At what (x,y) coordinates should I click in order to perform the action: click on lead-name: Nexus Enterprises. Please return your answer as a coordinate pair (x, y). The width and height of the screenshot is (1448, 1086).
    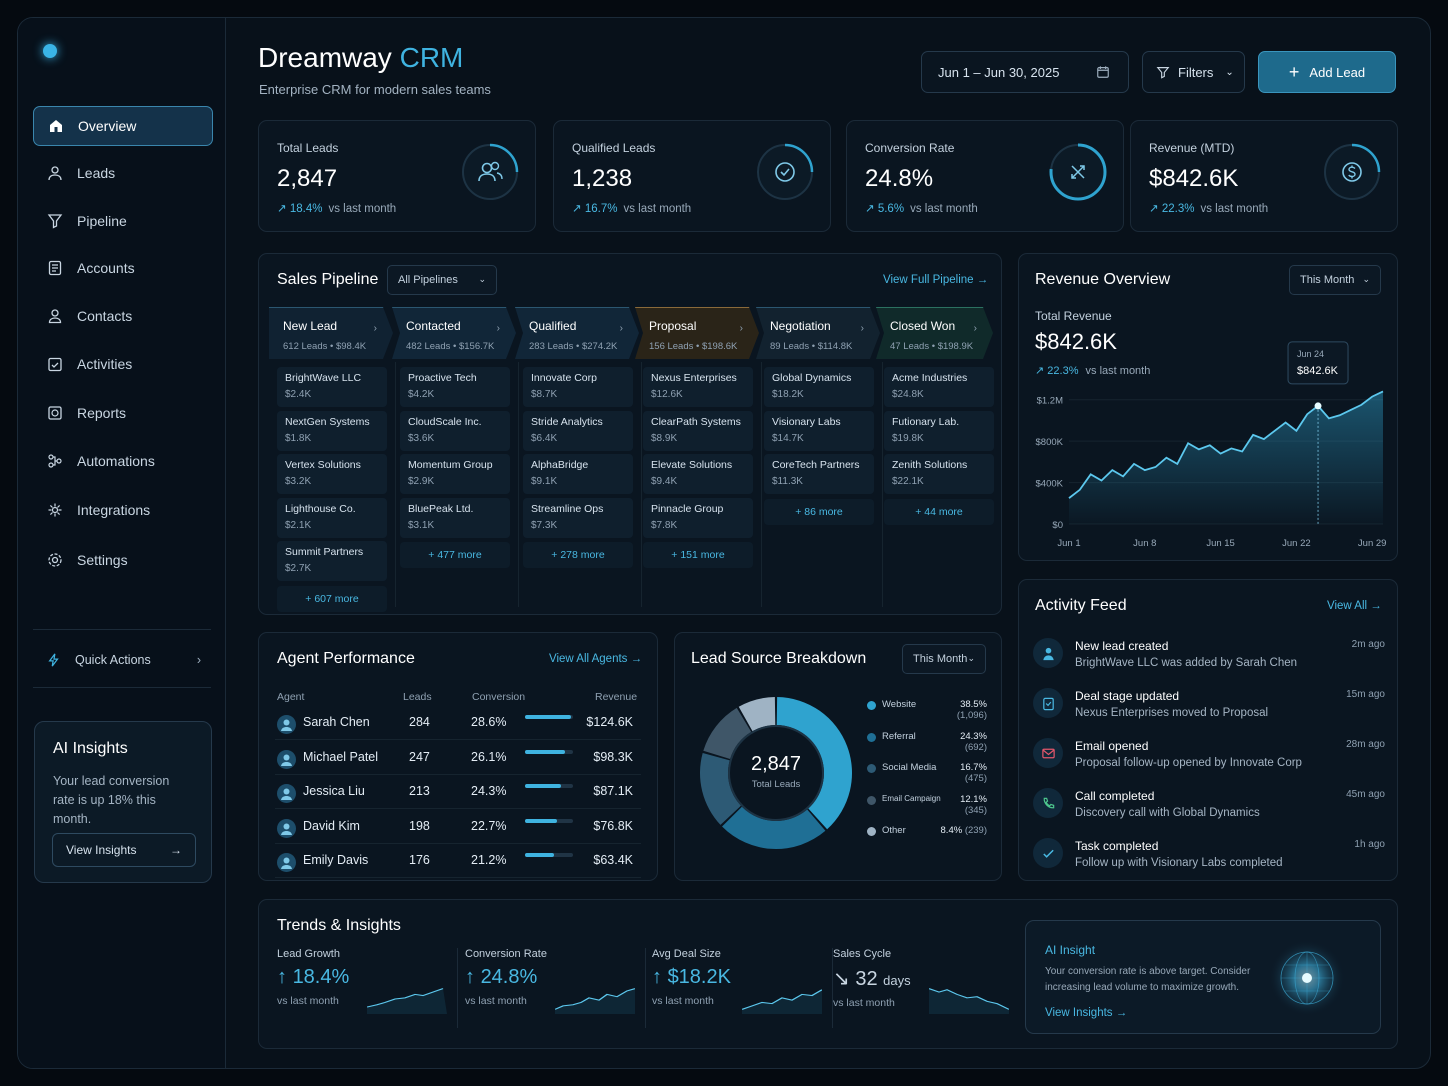
    Looking at the image, I should click on (694, 378).